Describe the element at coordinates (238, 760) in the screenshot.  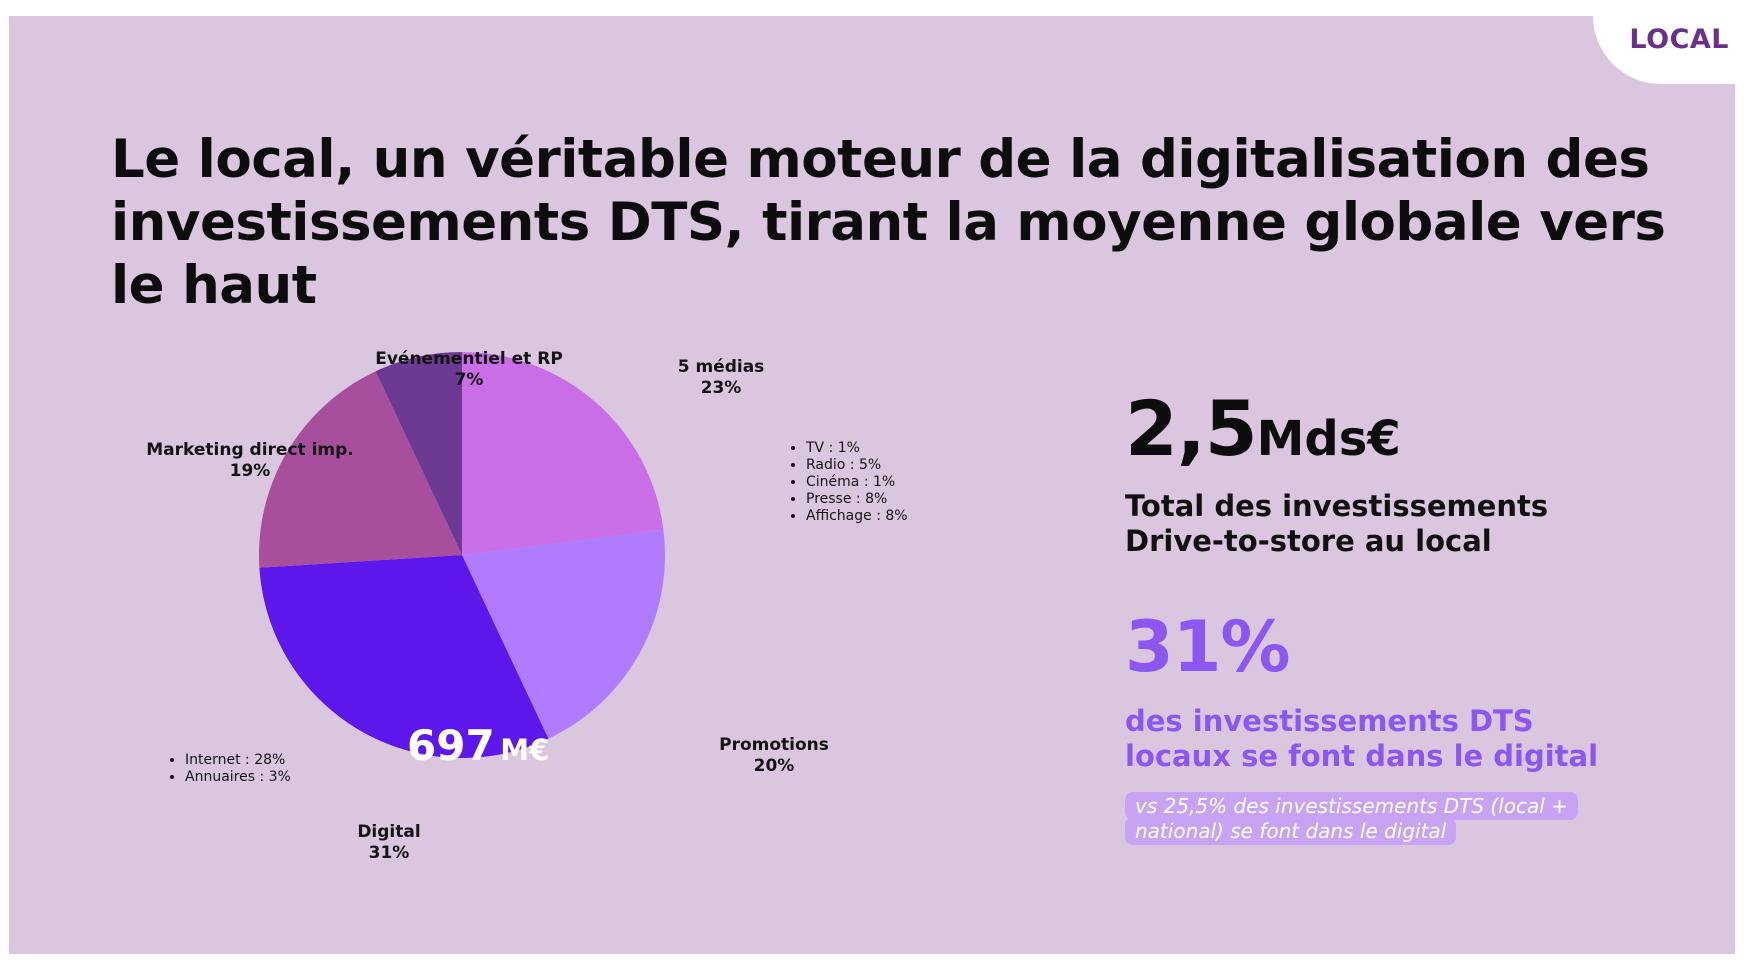
I see `digital-breakdown-item: Internet : 28%` at that location.